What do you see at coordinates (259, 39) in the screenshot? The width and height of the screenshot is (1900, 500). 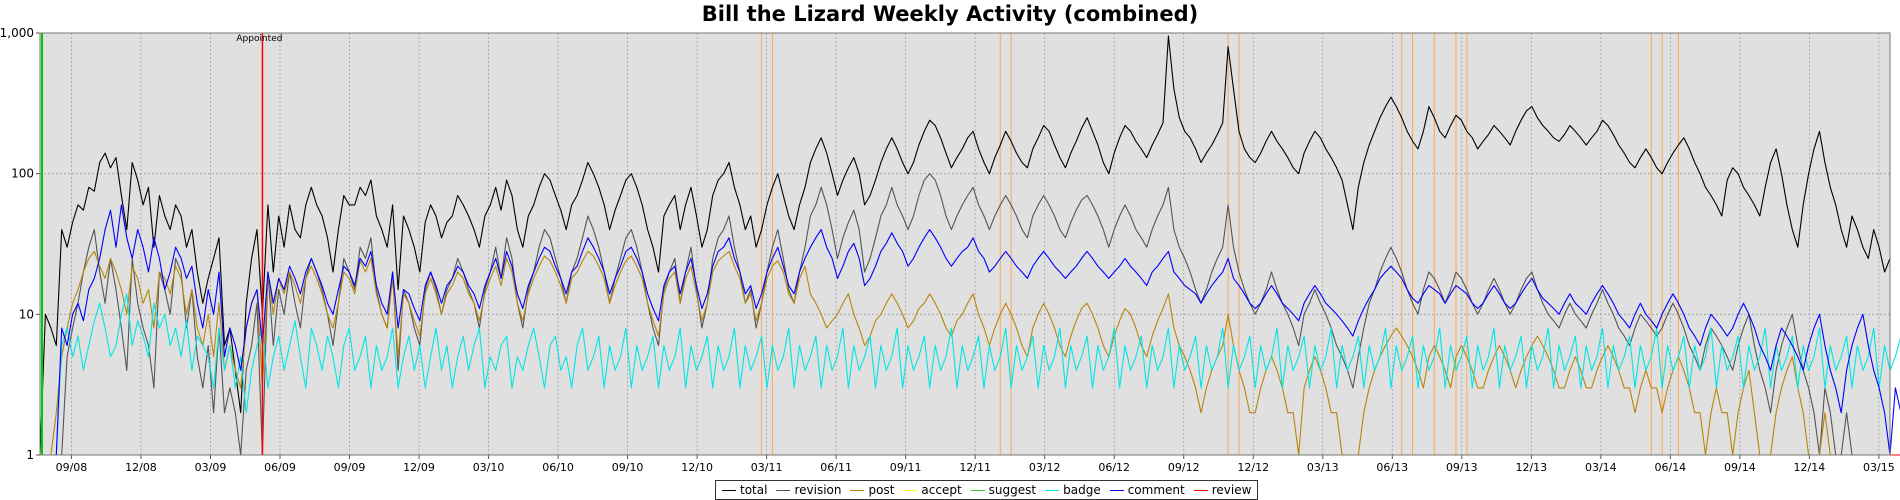 I see `appointed-label: Appointed` at bounding box center [259, 39].